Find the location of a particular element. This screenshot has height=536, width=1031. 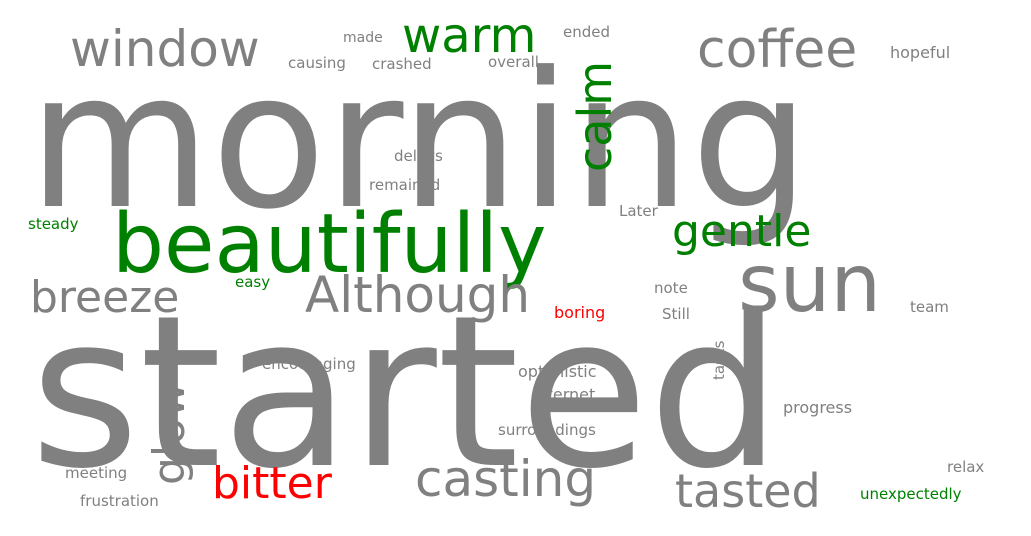

word-hopeful: hopeful is located at coordinates (920, 52).